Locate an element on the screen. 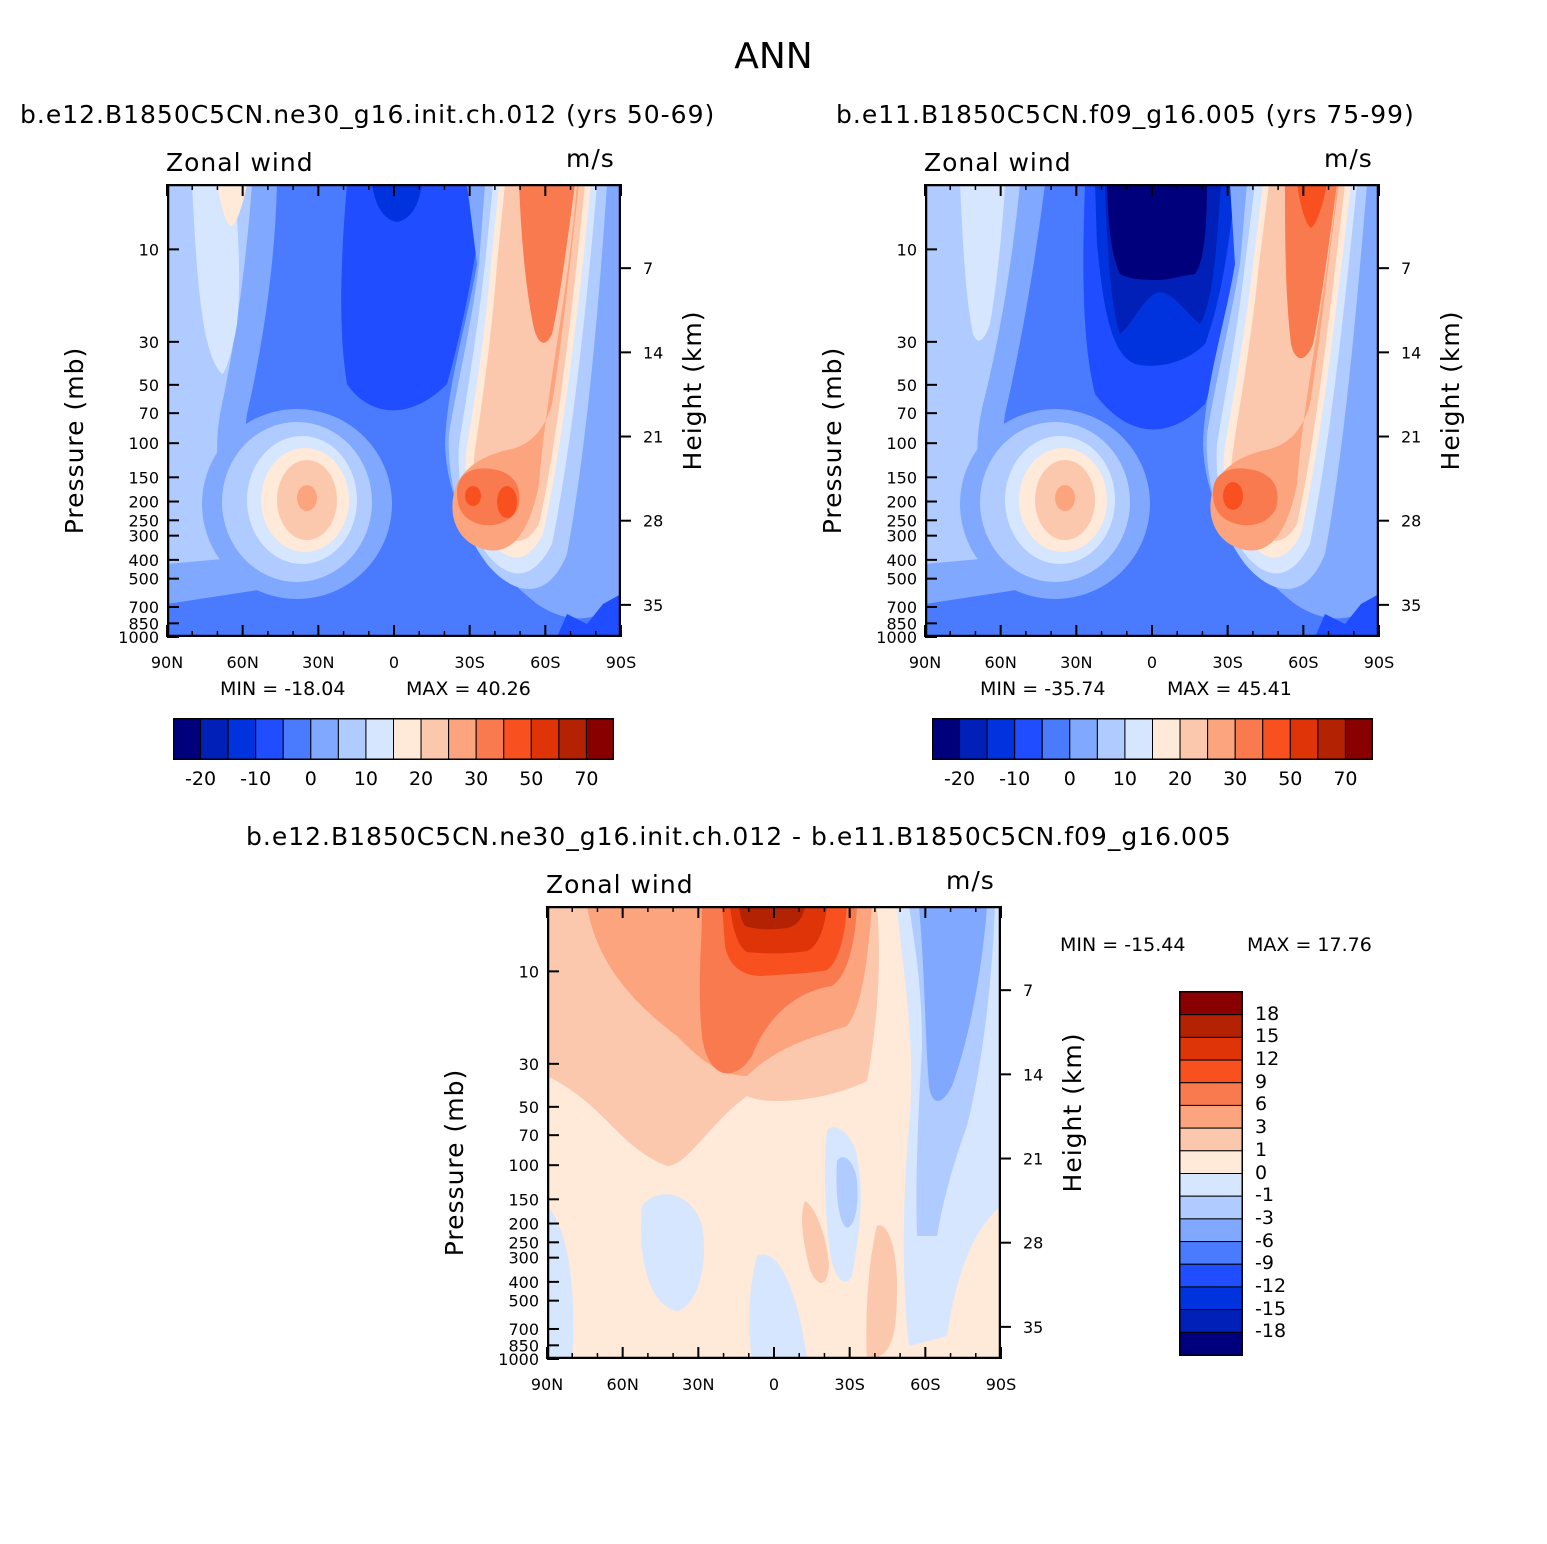 The width and height of the screenshot is (1547, 1544). y-tick-label: 200 is located at coordinates (143, 502).